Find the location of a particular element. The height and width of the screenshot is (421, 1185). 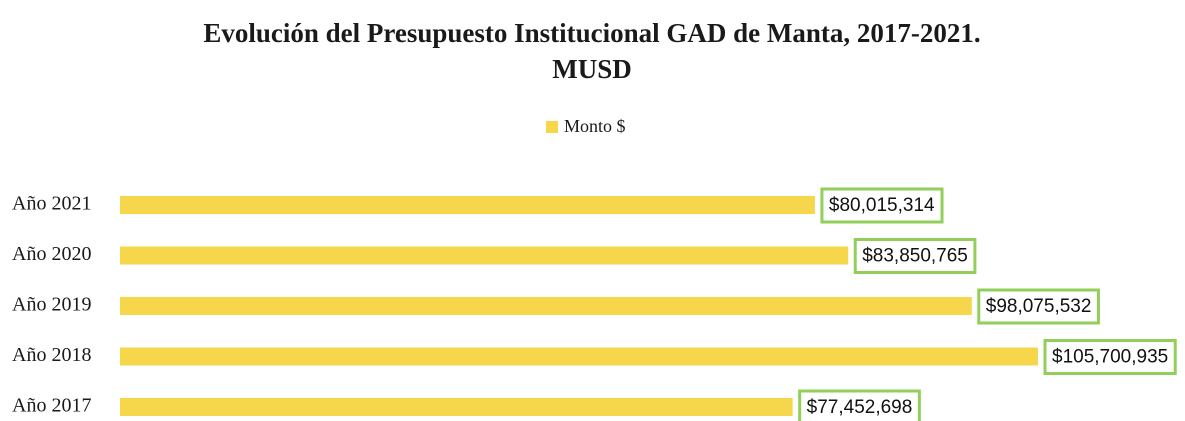

y-tick-label: Año 2018 is located at coordinates (51, 355).